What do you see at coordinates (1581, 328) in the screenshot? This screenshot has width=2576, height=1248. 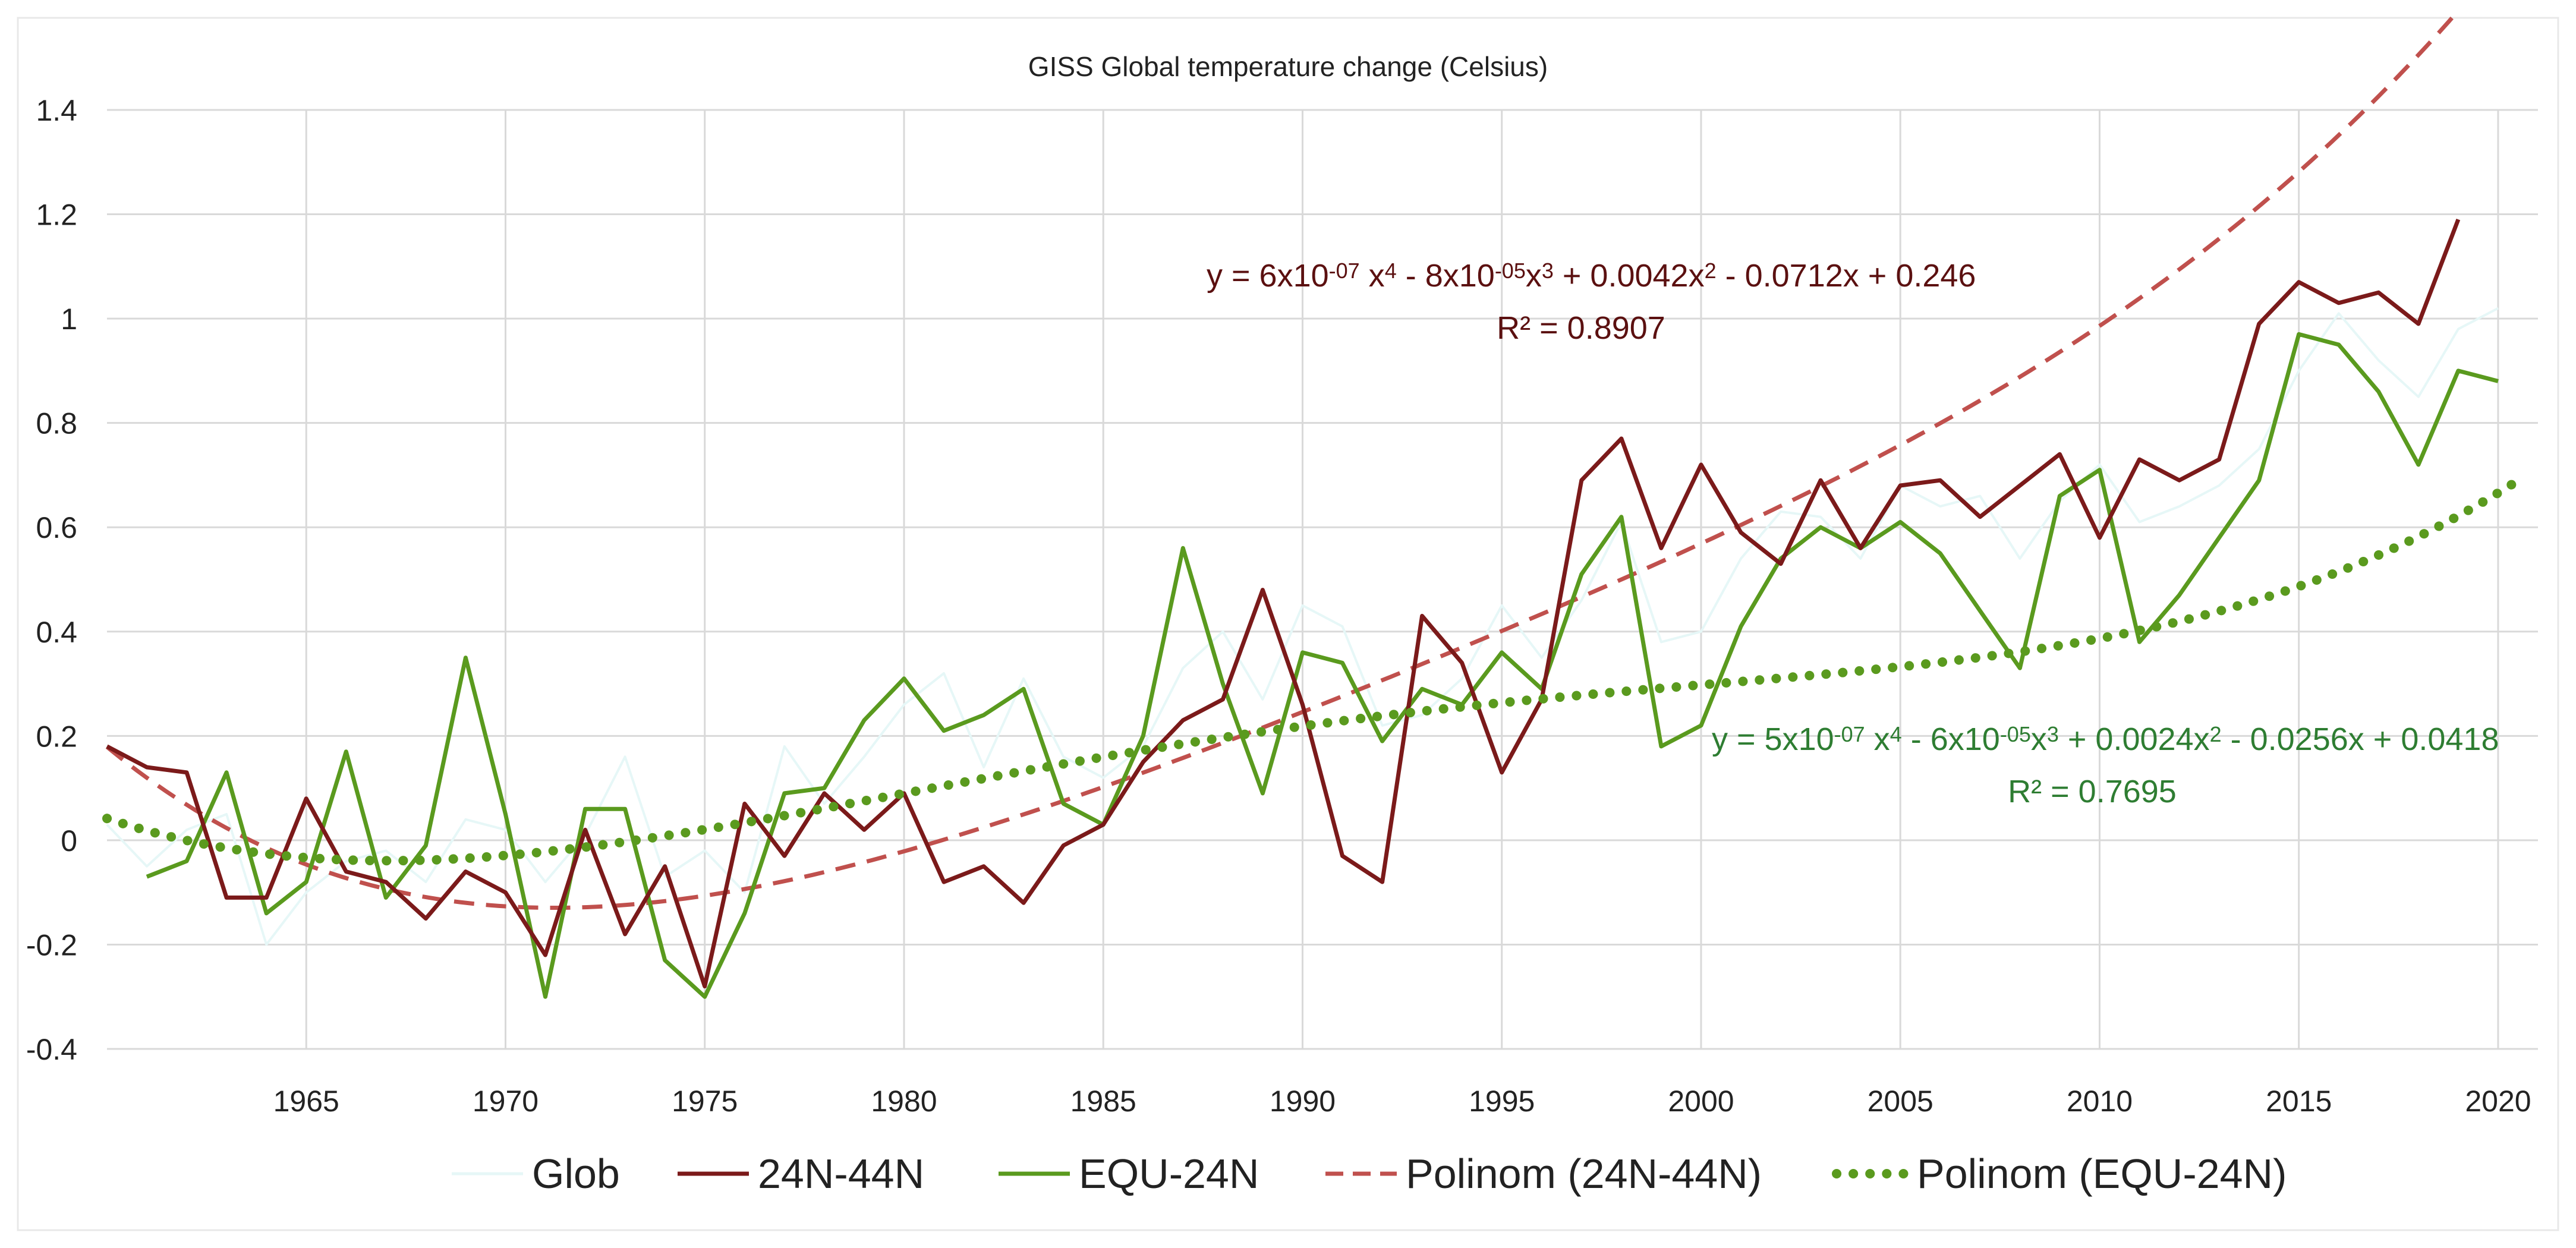 I see `trendline-r-squared: R² = 0.8907` at bounding box center [1581, 328].